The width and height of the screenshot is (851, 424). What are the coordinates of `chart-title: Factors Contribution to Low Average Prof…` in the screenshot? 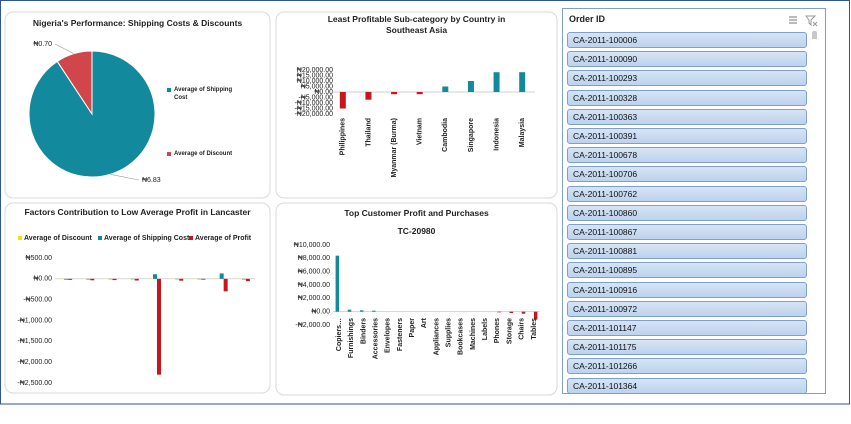 It's located at (137, 212).